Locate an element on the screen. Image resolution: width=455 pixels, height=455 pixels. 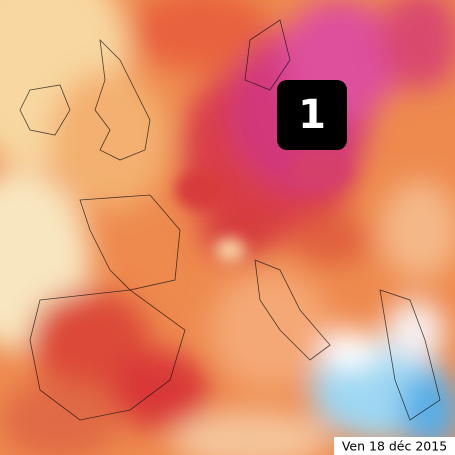
date-label: Ven 18 déc 2015 is located at coordinates (394, 446).